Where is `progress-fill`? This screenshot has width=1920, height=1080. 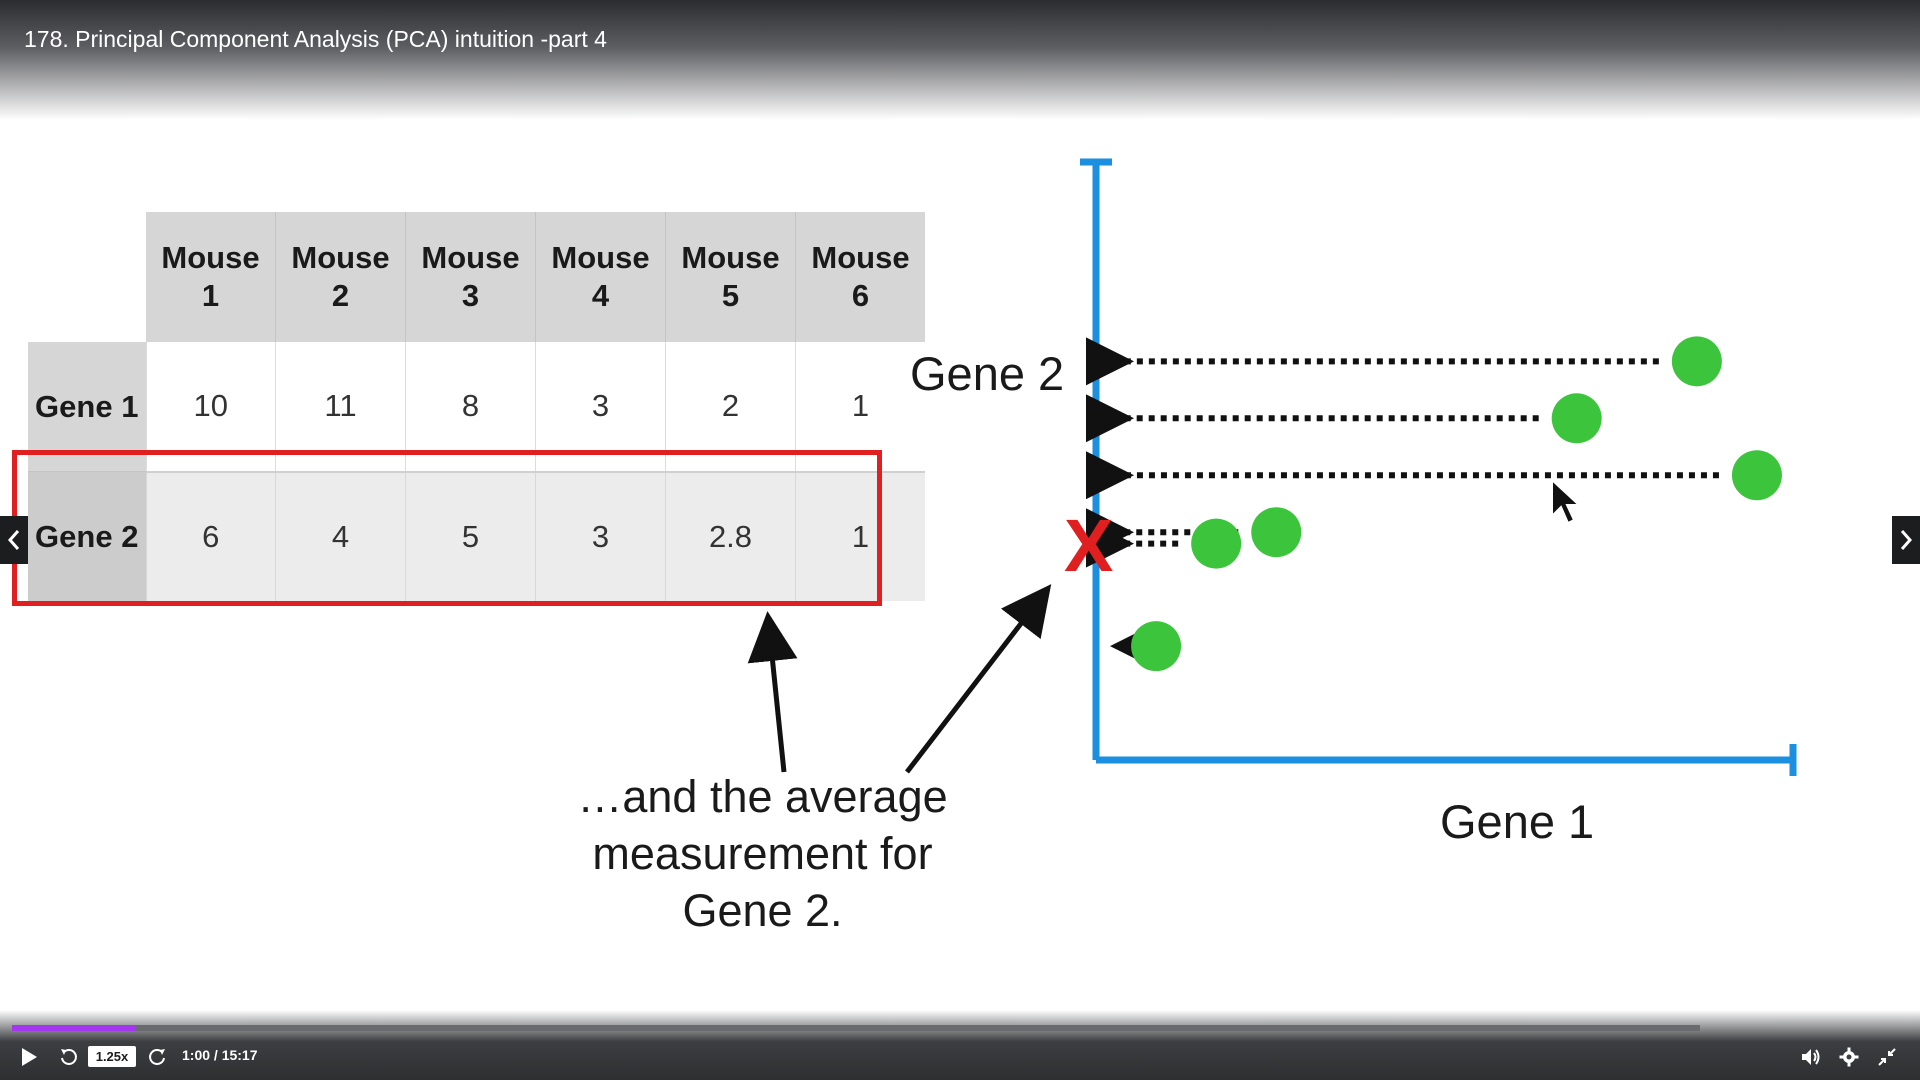 progress-fill is located at coordinates (74, 1028).